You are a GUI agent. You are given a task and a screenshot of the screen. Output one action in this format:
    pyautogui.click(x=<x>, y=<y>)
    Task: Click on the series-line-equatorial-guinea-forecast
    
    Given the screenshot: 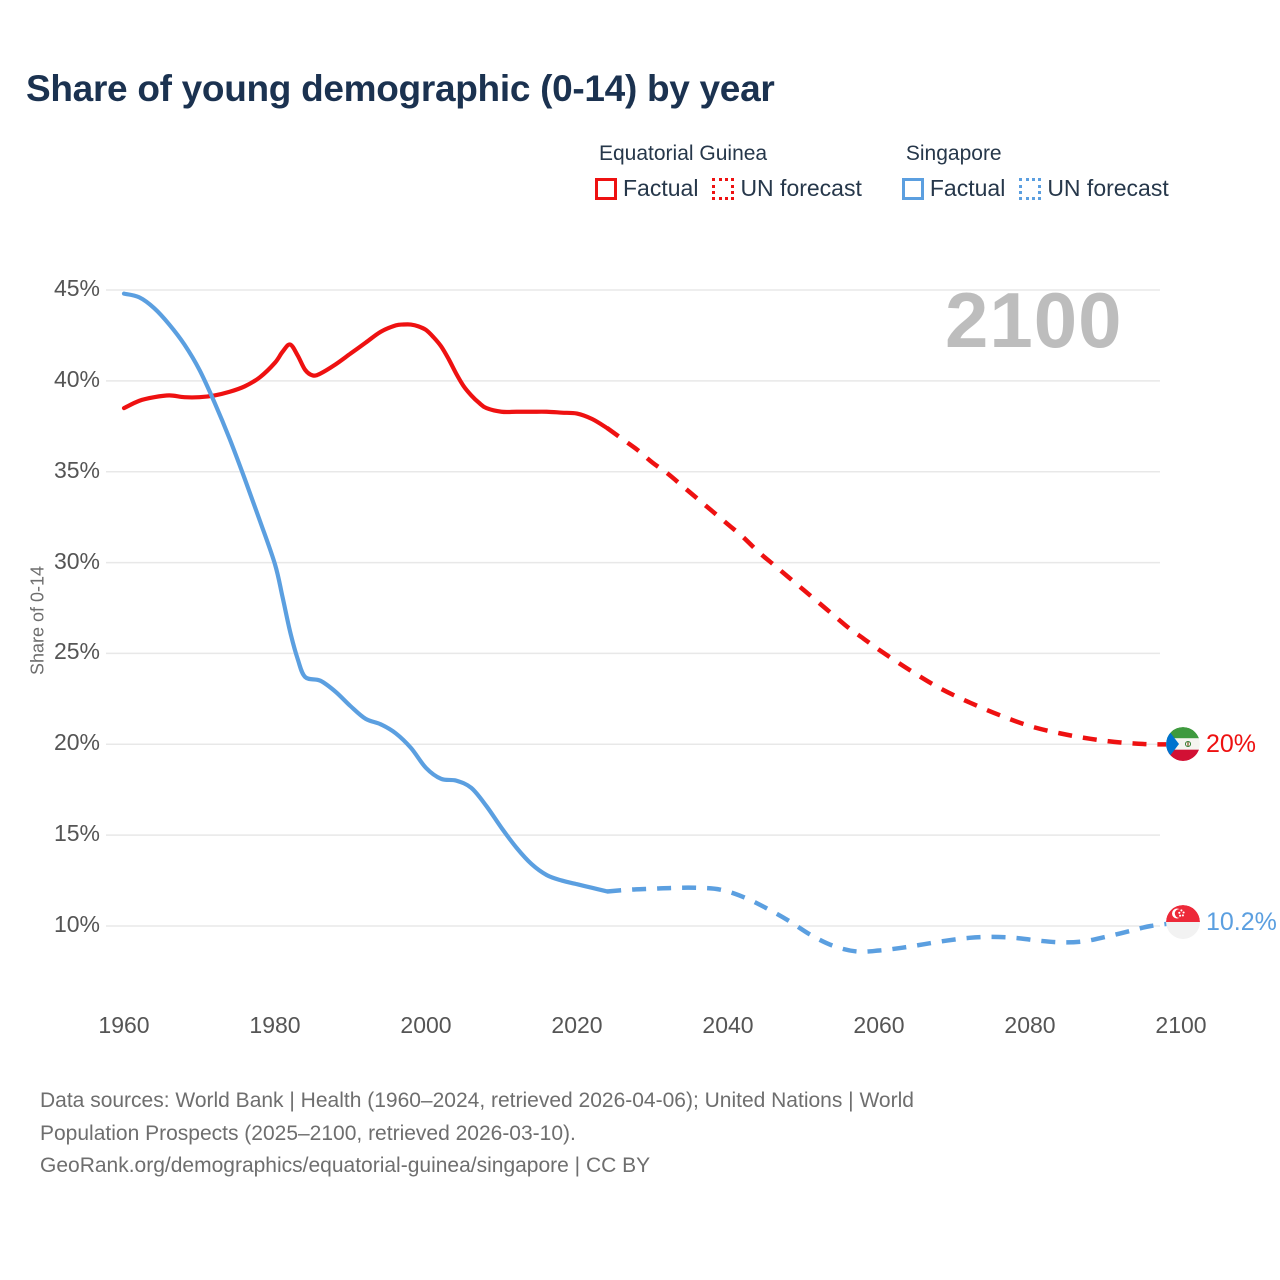 What is the action you would take?
    pyautogui.click(x=893, y=586)
    